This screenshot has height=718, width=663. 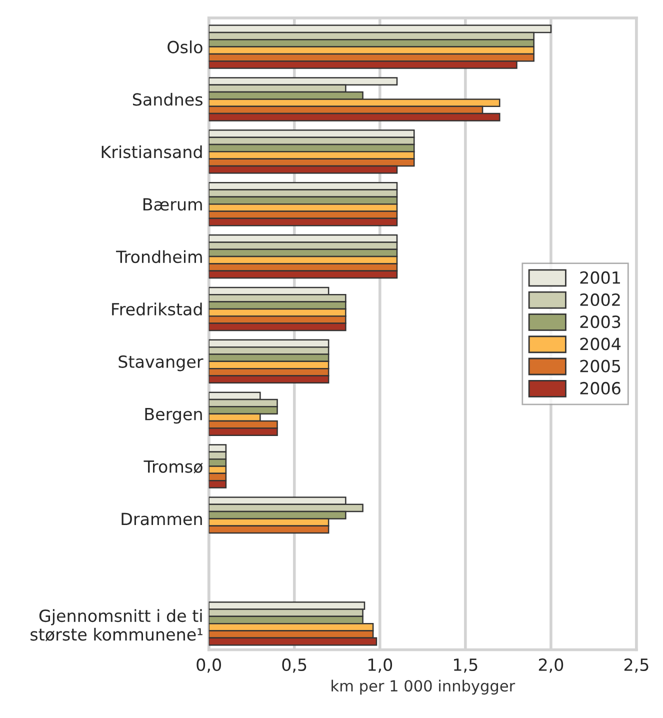 I want to click on y-tick-label: Kristiansand, so click(x=152, y=151).